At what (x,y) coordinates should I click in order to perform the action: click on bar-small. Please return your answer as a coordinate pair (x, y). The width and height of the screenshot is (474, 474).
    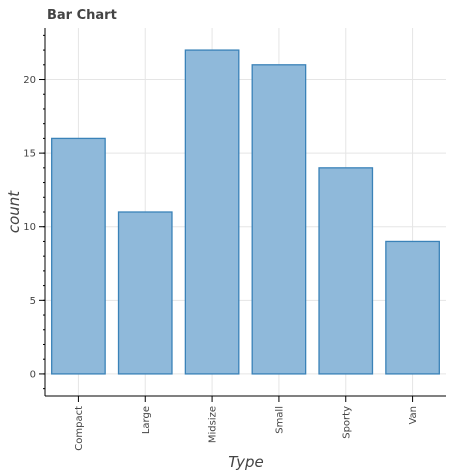
    Looking at the image, I should click on (279, 219).